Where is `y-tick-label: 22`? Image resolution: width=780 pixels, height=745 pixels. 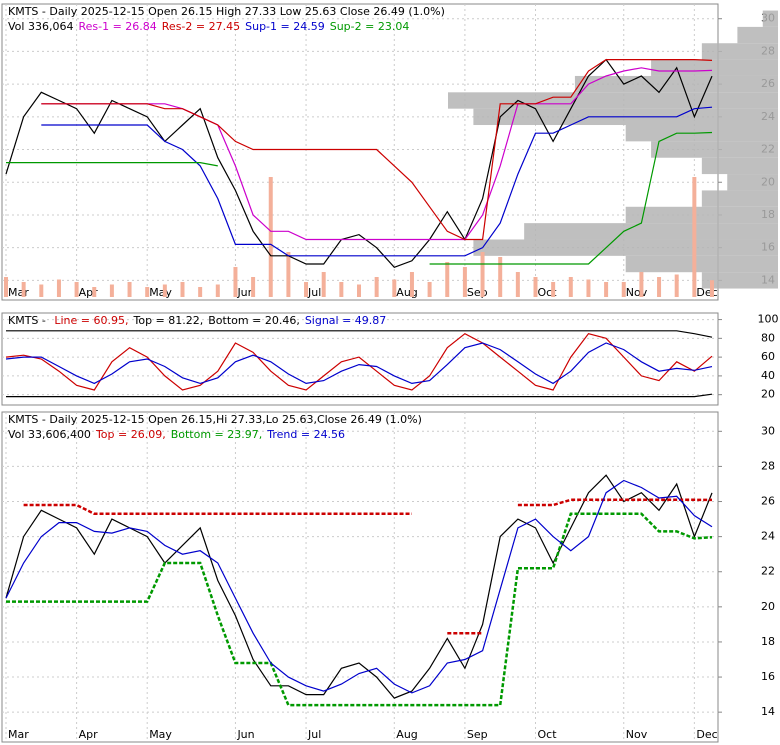
y-tick-label: 22 is located at coordinates (768, 571).